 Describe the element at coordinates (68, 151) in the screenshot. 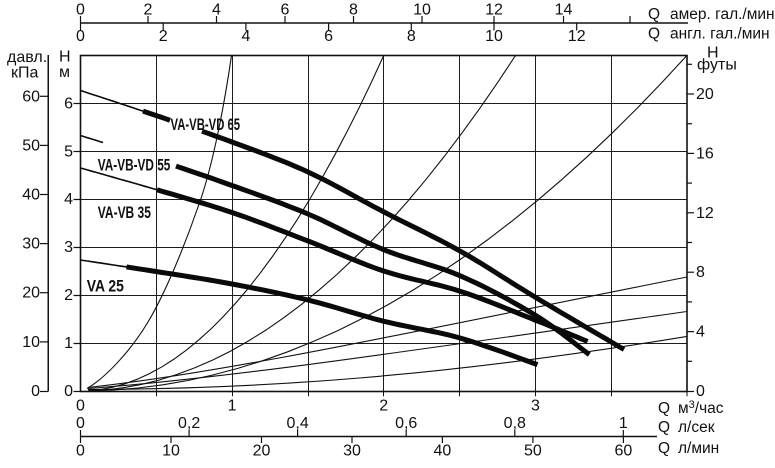

I see `svg-text: 5` at that location.